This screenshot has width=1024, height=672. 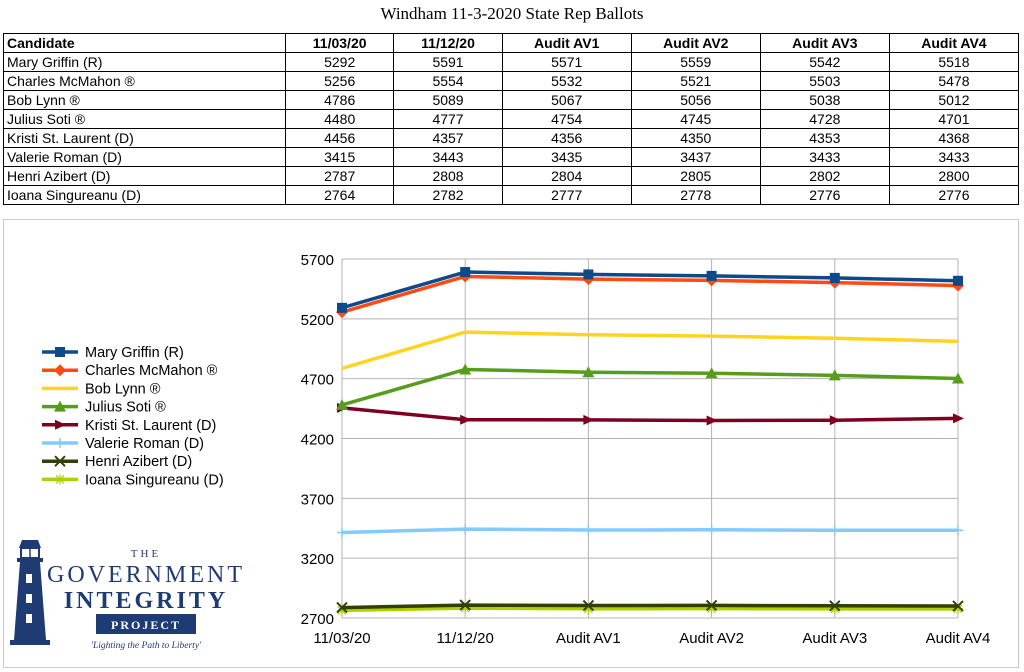 I want to click on candidate-name-cell: Bob Lynn ®, so click(x=144, y=100).